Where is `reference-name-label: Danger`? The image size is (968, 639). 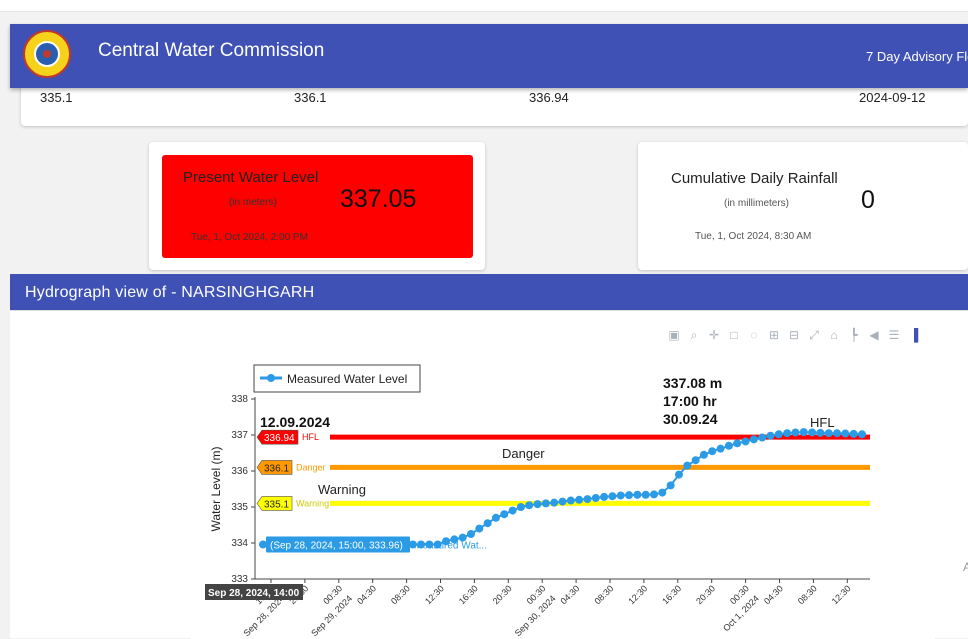
reference-name-label: Danger is located at coordinates (311, 467).